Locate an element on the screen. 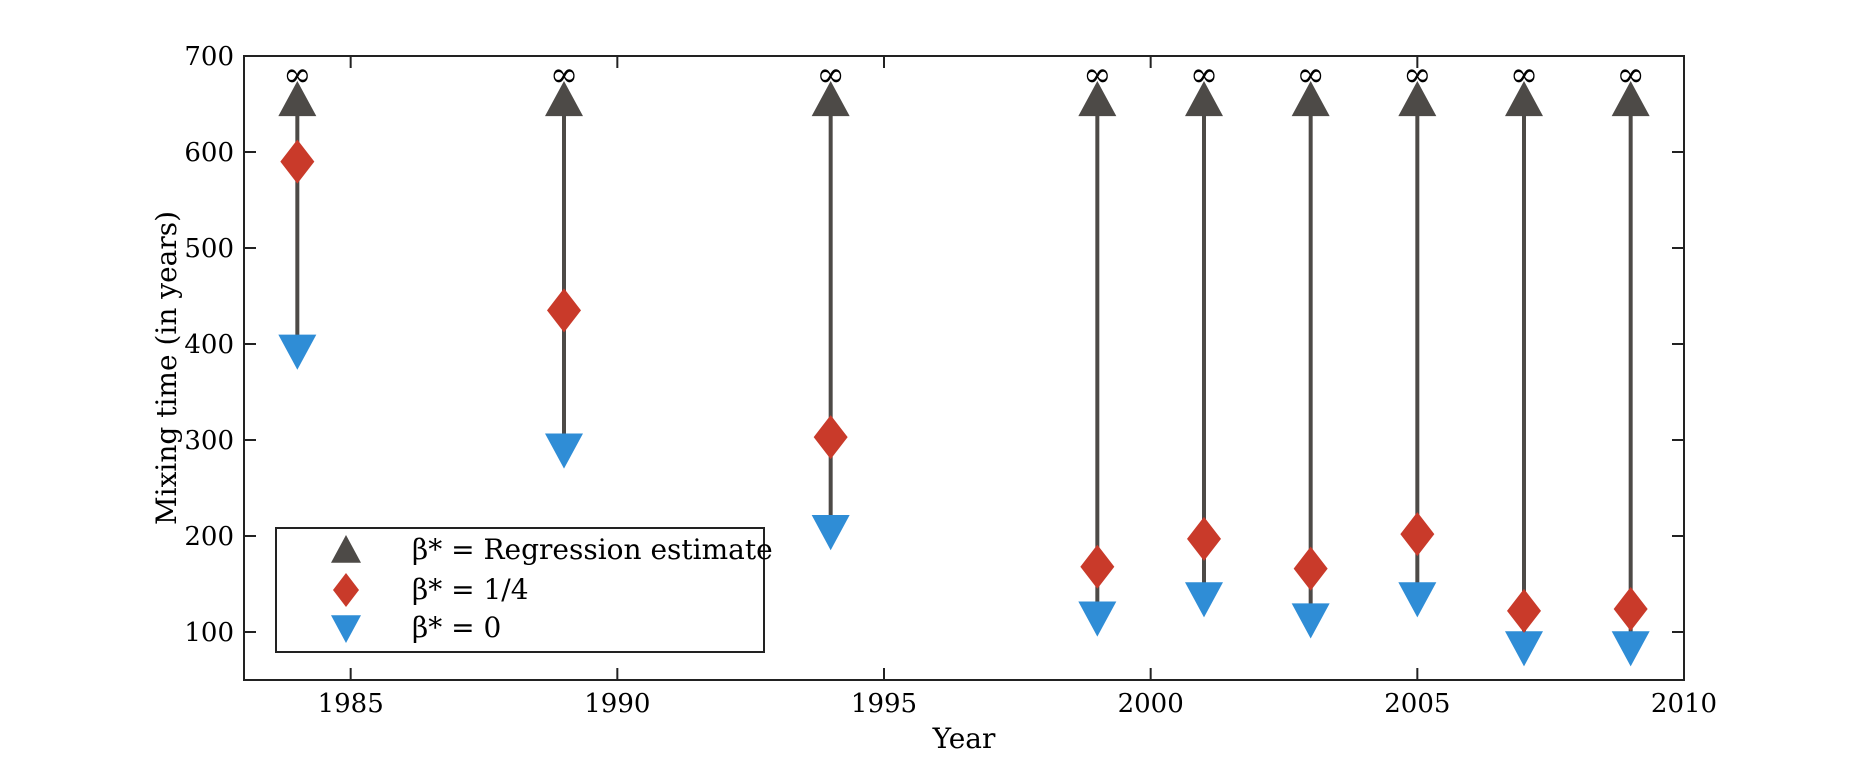 This screenshot has height=765, width=1852. legend-label: β* = 0 is located at coordinates (456, 627).